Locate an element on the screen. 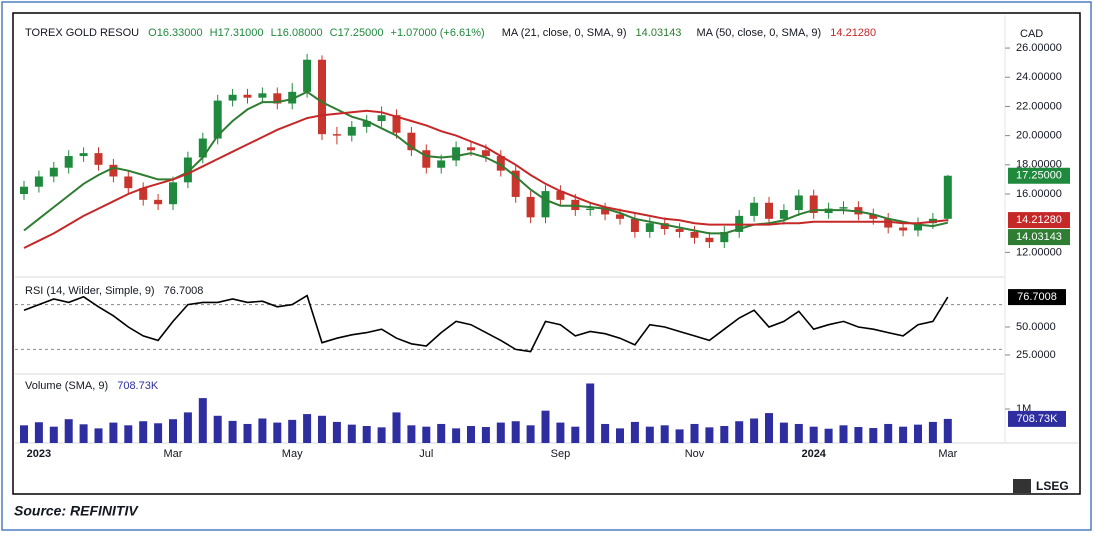 The image size is (1094, 533). y-tick-label: 22.00000 is located at coordinates (1039, 106).